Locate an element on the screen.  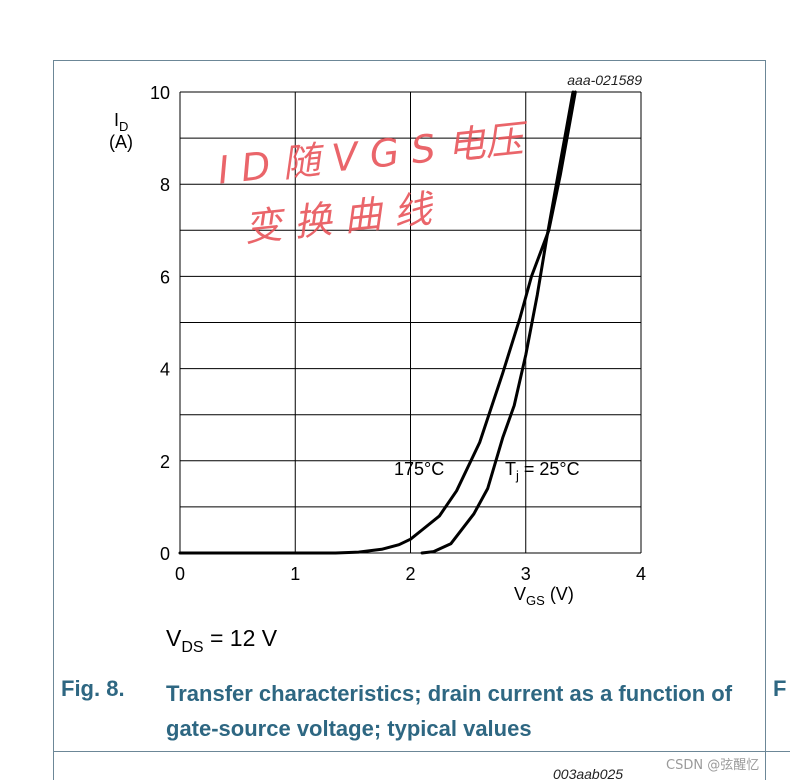
series-label-25c: Tj = 25°C is located at coordinates (542, 471).